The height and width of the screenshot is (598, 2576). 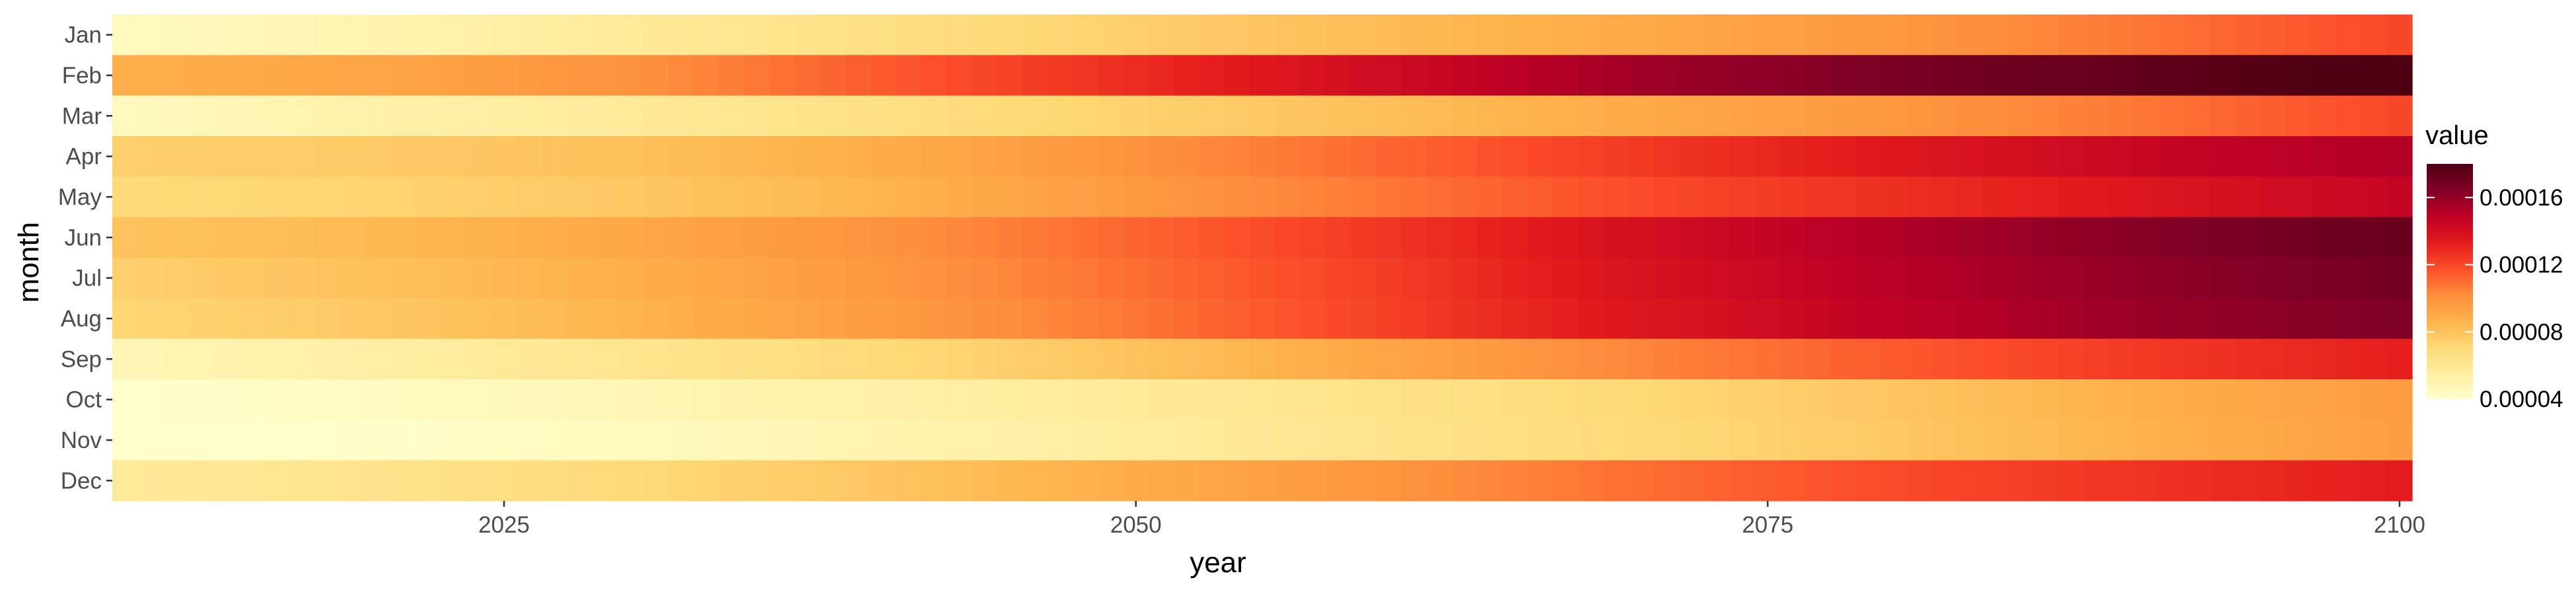 I want to click on x-tick-label: 2050, so click(x=1136, y=525).